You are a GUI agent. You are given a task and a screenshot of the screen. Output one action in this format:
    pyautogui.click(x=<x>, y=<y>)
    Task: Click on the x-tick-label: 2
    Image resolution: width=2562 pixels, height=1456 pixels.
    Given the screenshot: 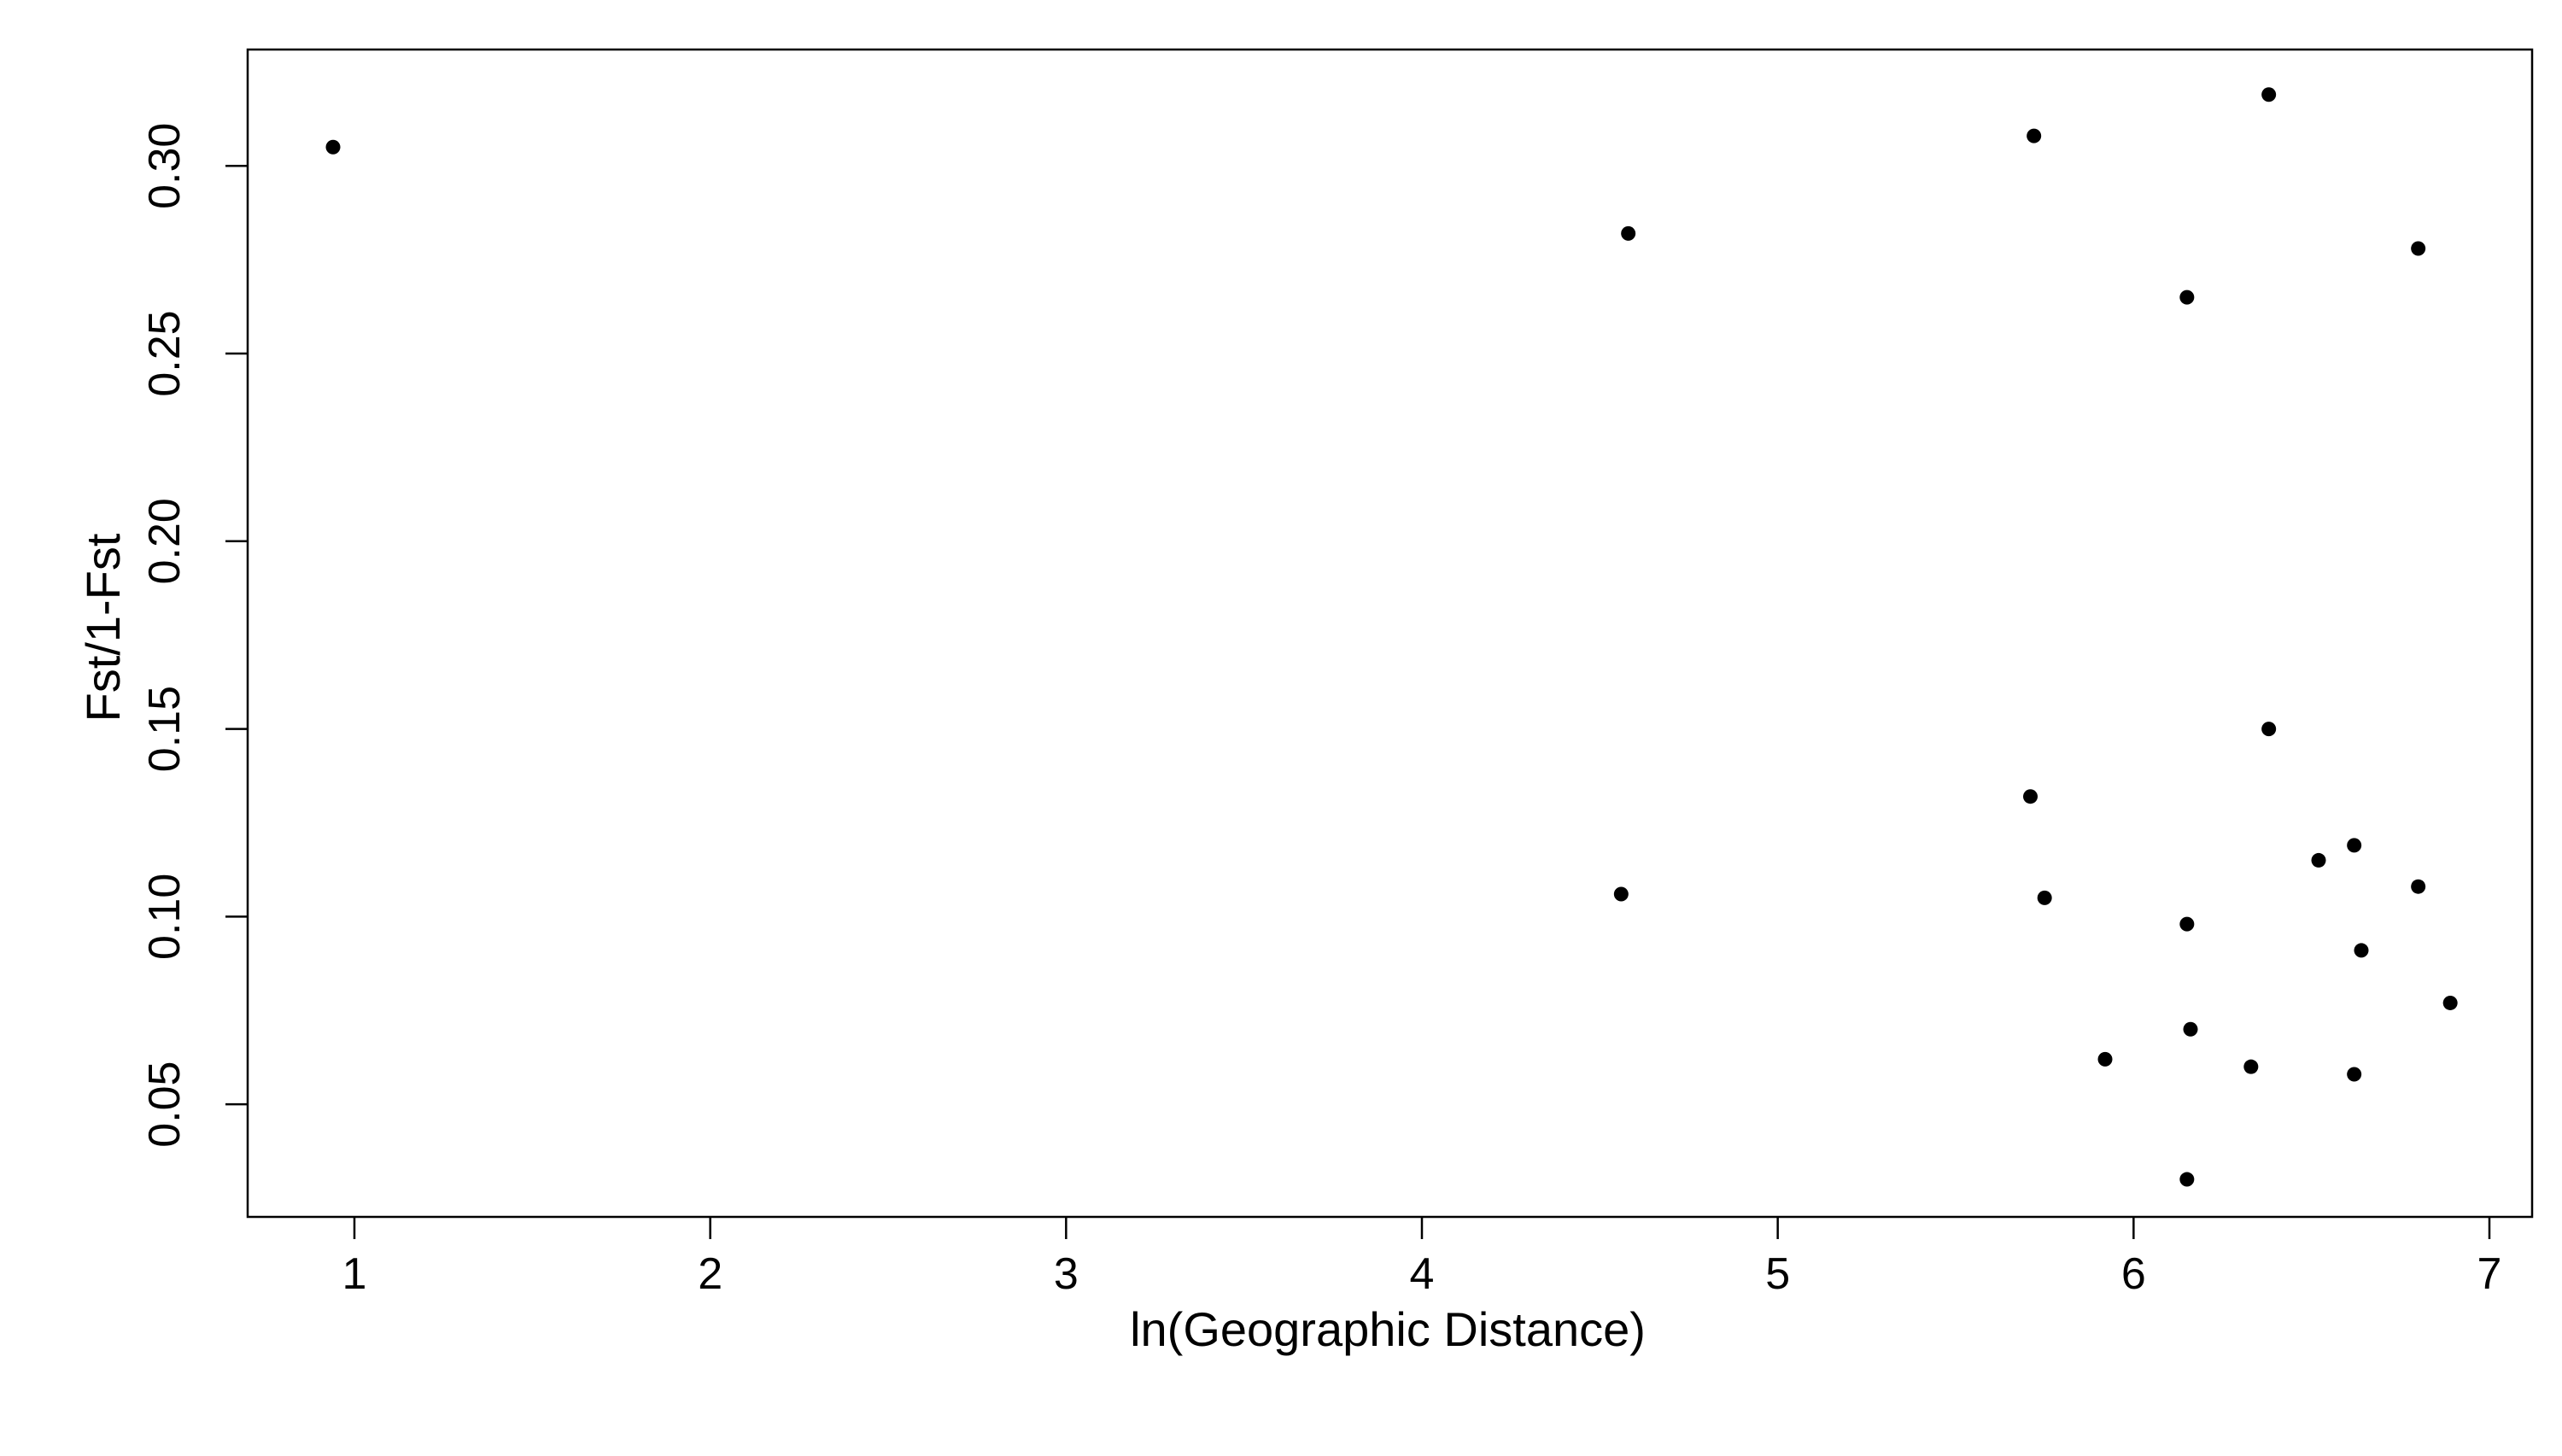 What is the action you would take?
    pyautogui.click(x=710, y=1274)
    